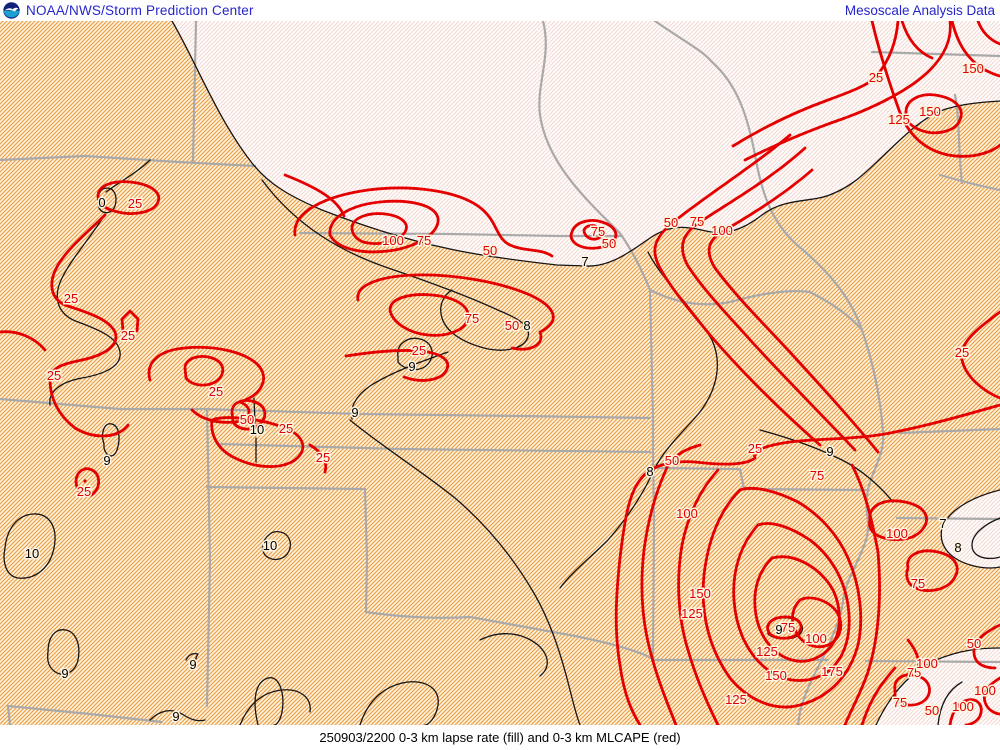  Describe the element at coordinates (140, 10) in the screenshot. I see `header-title-link: NOAA/NWS/Storm Prediction Center` at that location.